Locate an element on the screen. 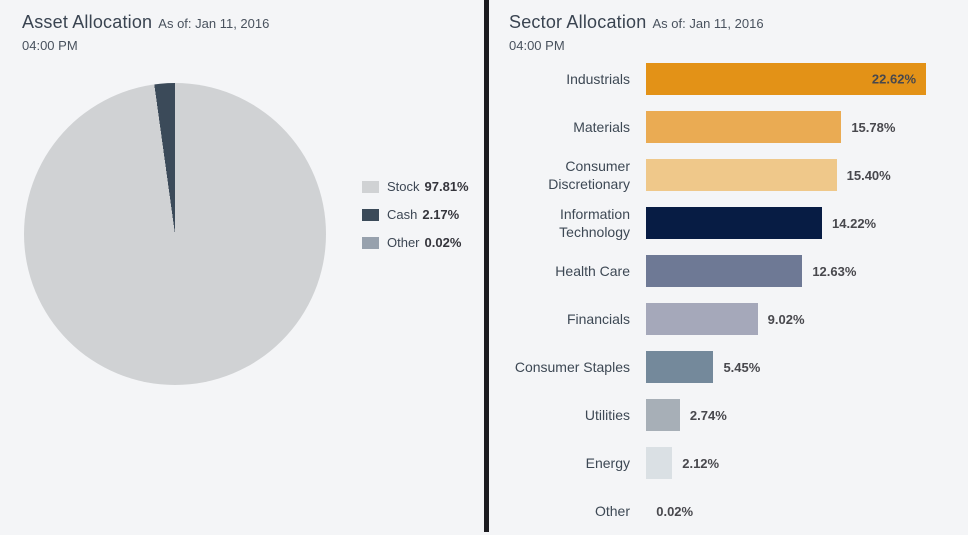  bar-row: Consumer Discretionary 15.40% is located at coordinates (735, 175).